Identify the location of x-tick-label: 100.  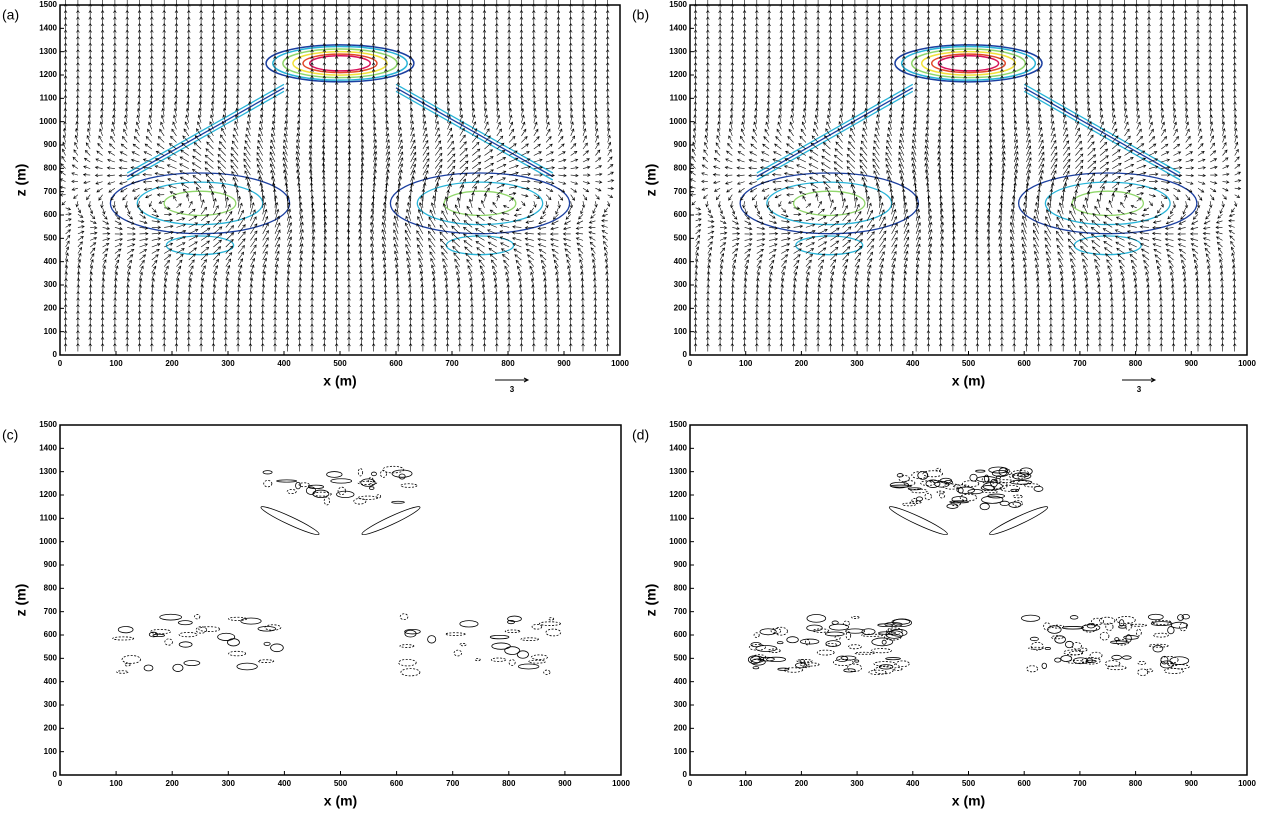
(746, 783).